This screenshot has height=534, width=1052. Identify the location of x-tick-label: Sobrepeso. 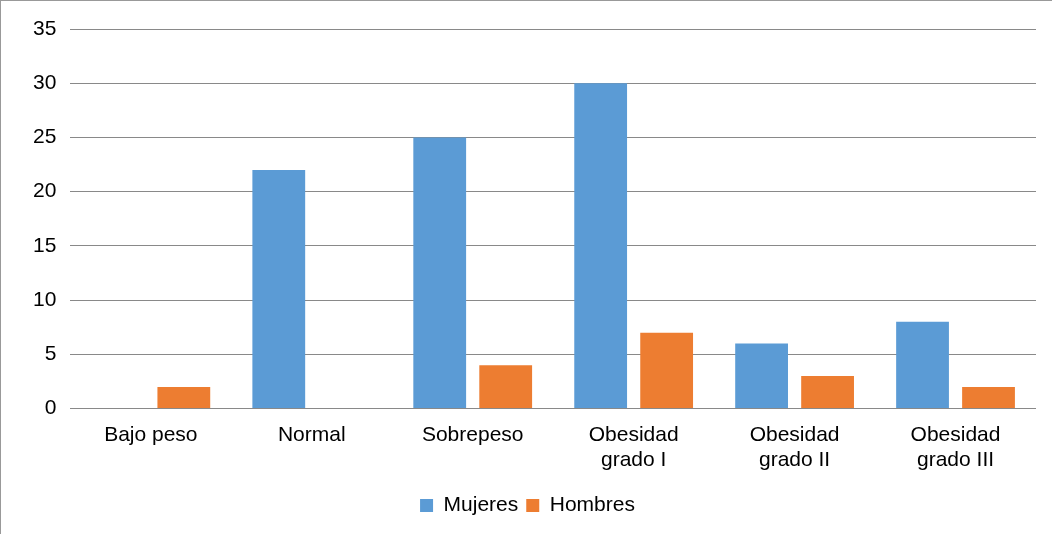
(472, 433).